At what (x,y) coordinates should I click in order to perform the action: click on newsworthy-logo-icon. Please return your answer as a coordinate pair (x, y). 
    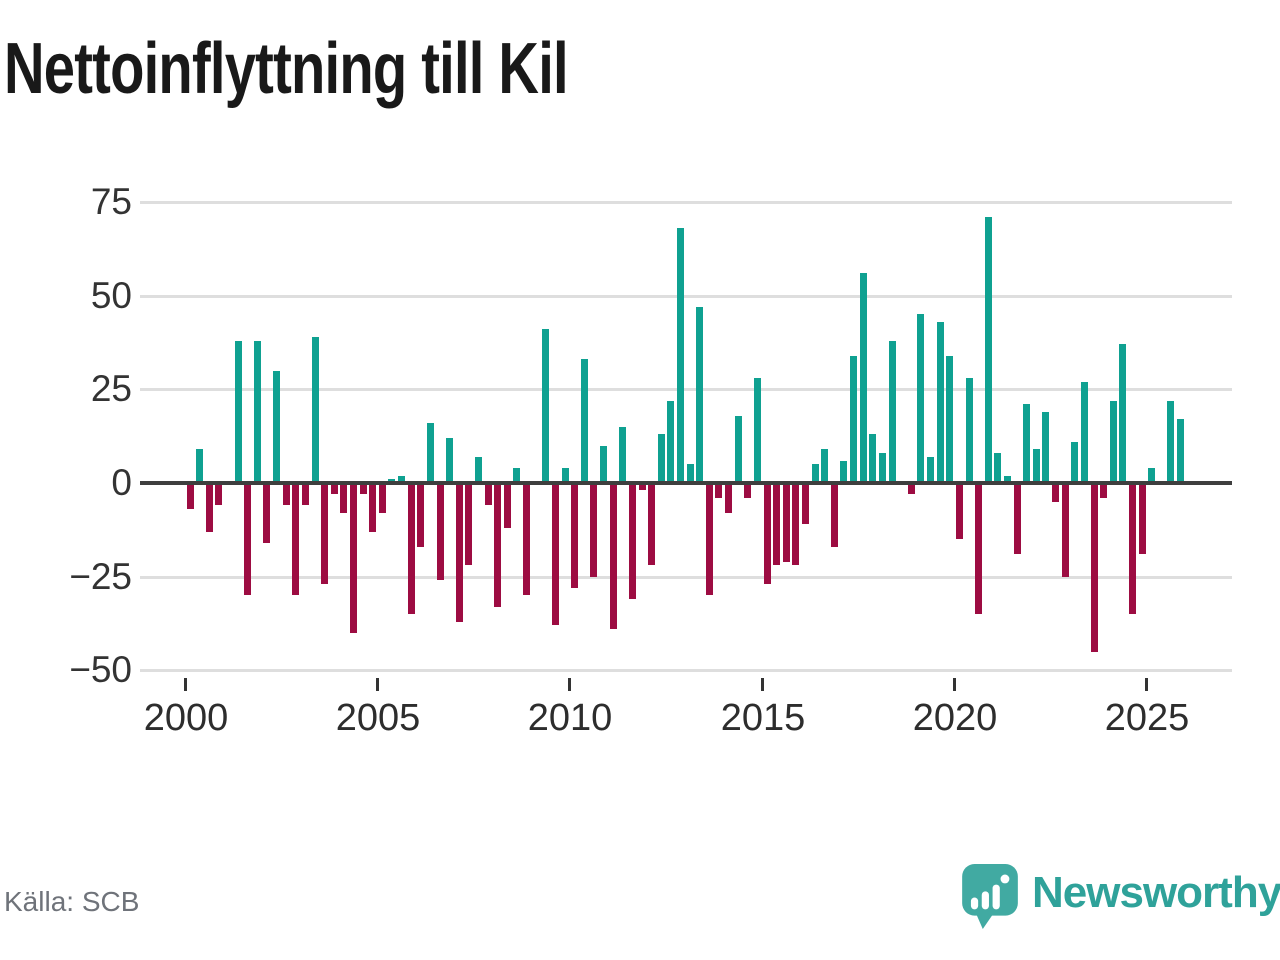
    Looking at the image, I should click on (990, 896).